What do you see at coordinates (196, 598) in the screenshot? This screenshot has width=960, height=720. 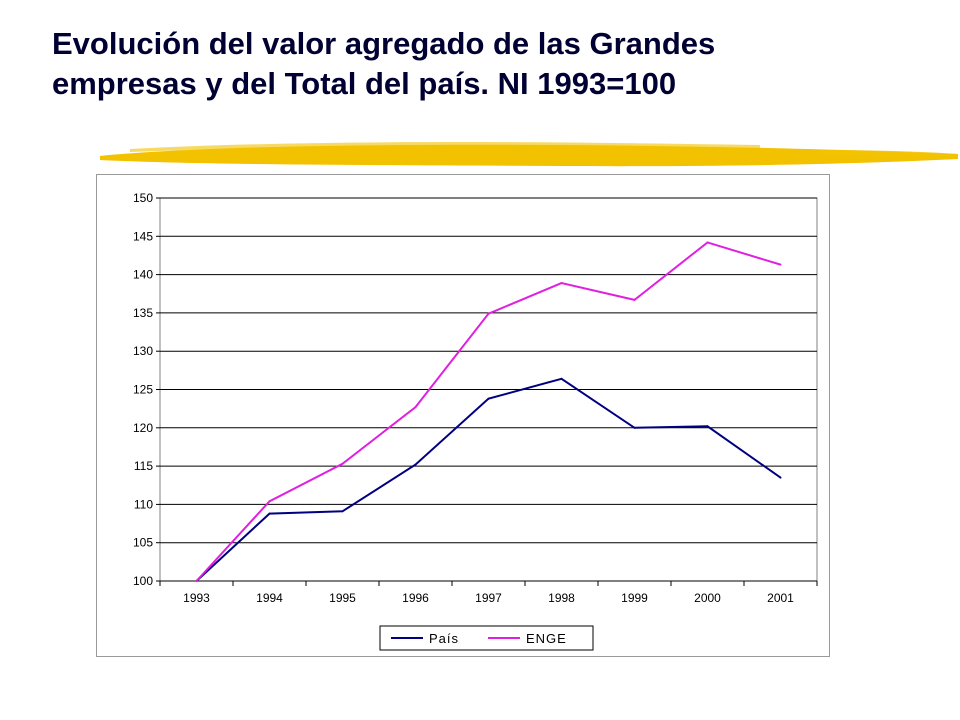 I see `x-tick-label: 1993` at bounding box center [196, 598].